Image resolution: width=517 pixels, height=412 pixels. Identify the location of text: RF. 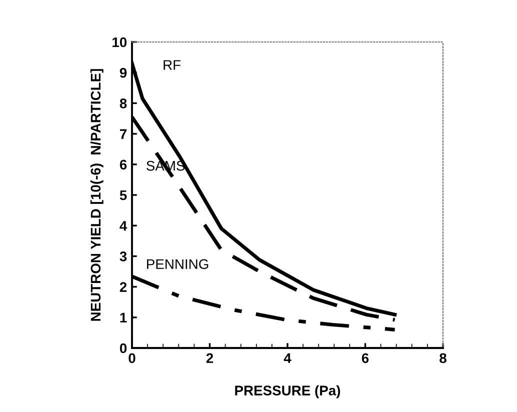
(172, 65).